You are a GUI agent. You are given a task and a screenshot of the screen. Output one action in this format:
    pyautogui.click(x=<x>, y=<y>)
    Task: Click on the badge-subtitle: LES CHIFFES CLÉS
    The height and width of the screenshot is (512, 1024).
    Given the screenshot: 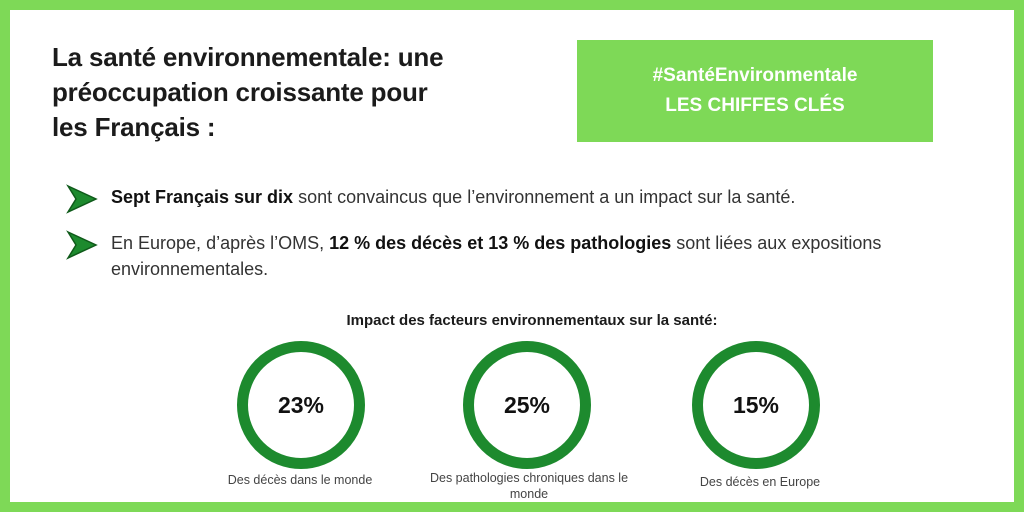 What is the action you would take?
    pyautogui.click(x=755, y=105)
    